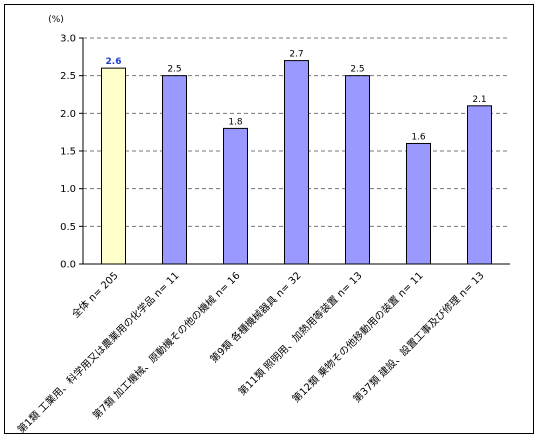 Image resolution: width=542 pixels, height=440 pixels. I want to click on category-label: 全体 n= 205, so click(95, 295).